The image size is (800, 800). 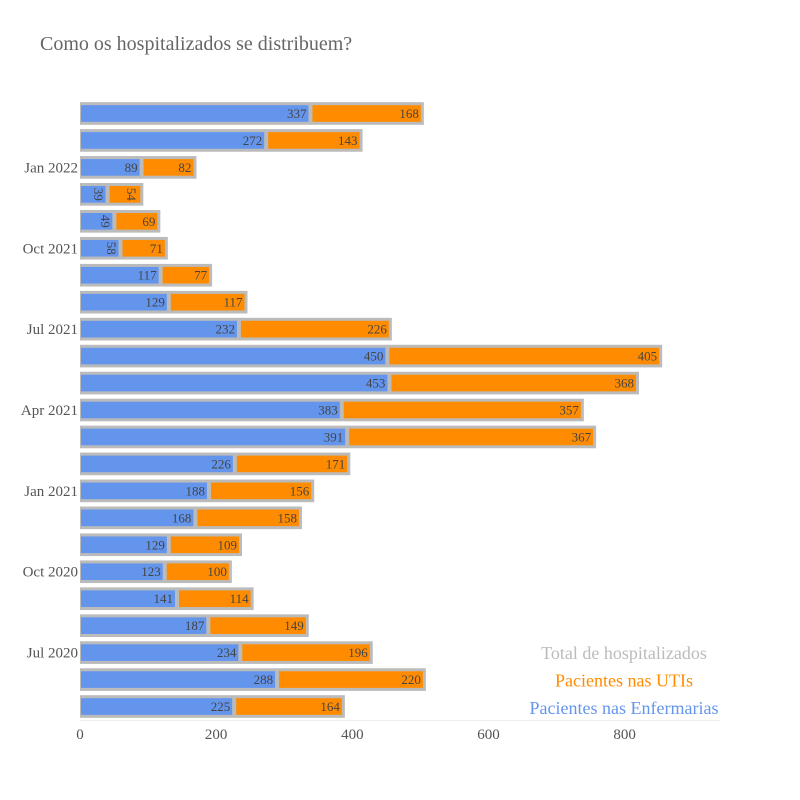 I want to click on utis-value-label: 367, so click(x=582, y=436).